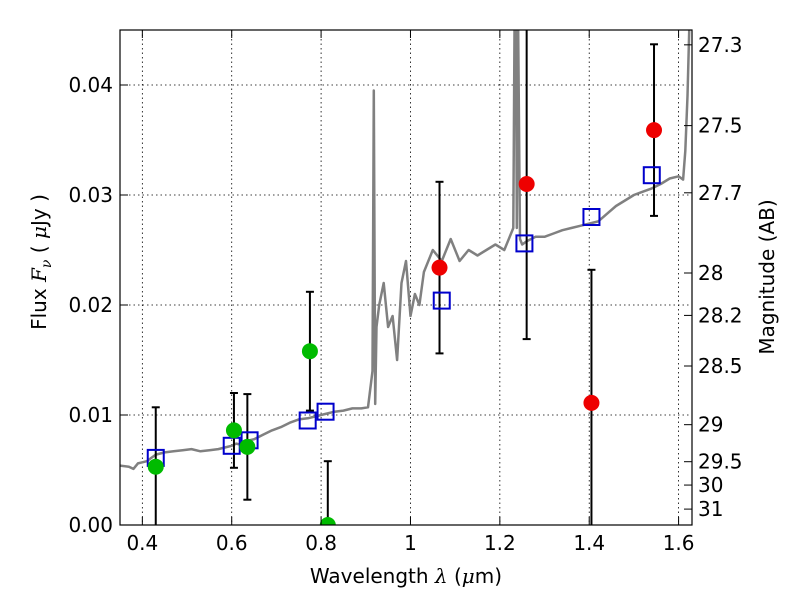 The height and width of the screenshot is (600, 800). What do you see at coordinates (90, 85) in the screenshot?
I see `y-tick-label: 0.04` at bounding box center [90, 85].